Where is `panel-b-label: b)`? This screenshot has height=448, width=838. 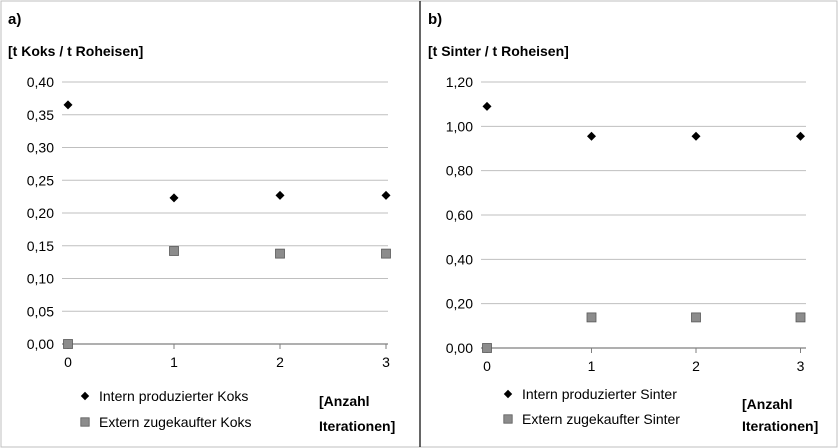 panel-b-label: b) is located at coordinates (435, 19).